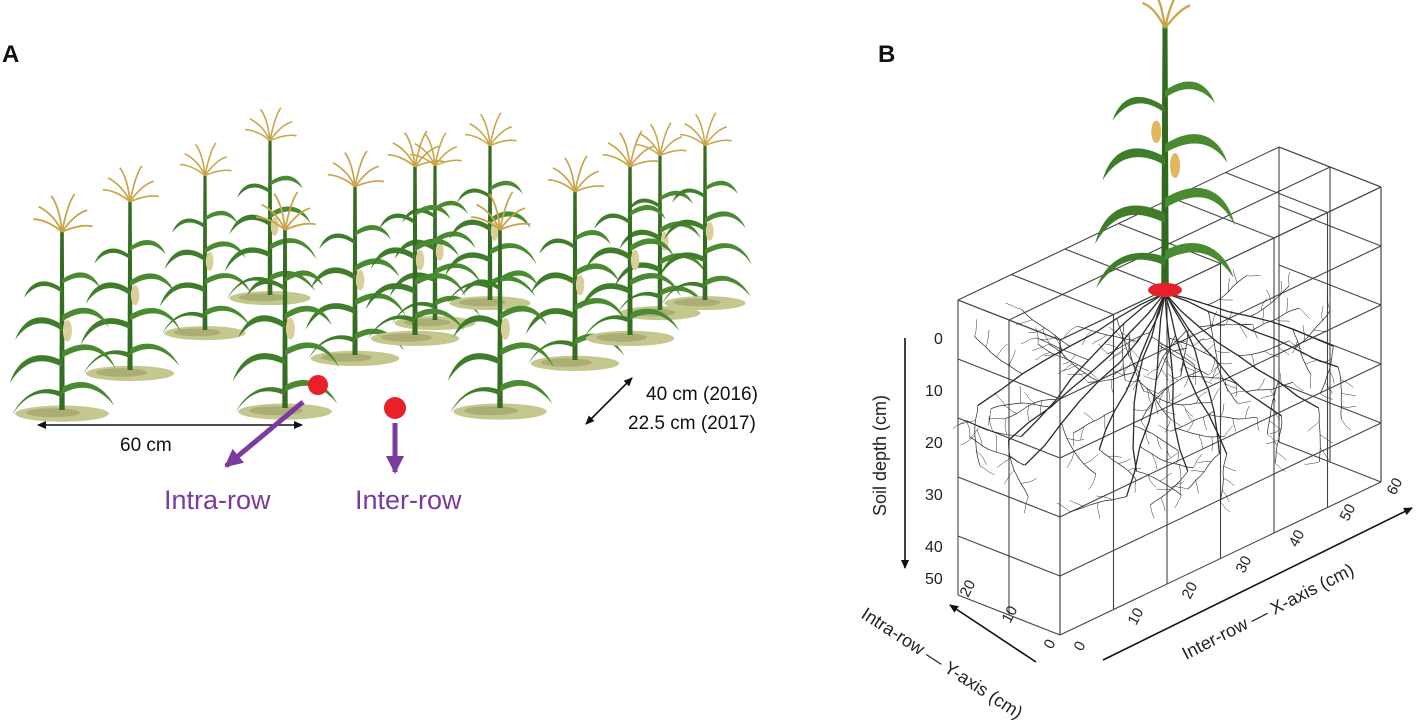 This screenshot has width=1417, height=722. I want to click on y-axis-ticks: 0 10 20, so click(1008, 614).